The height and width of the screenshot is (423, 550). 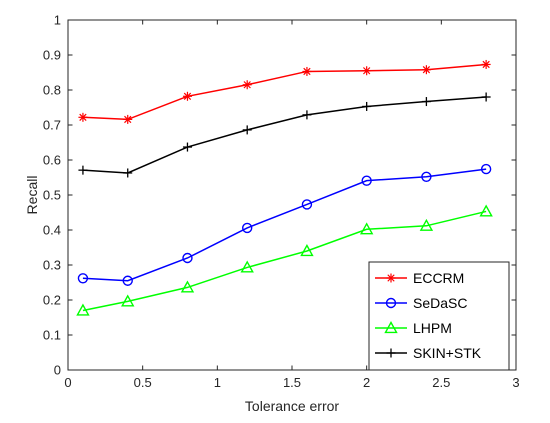 What do you see at coordinates (391, 327) in the screenshot?
I see `legend-marker-lhpm` at bounding box center [391, 327].